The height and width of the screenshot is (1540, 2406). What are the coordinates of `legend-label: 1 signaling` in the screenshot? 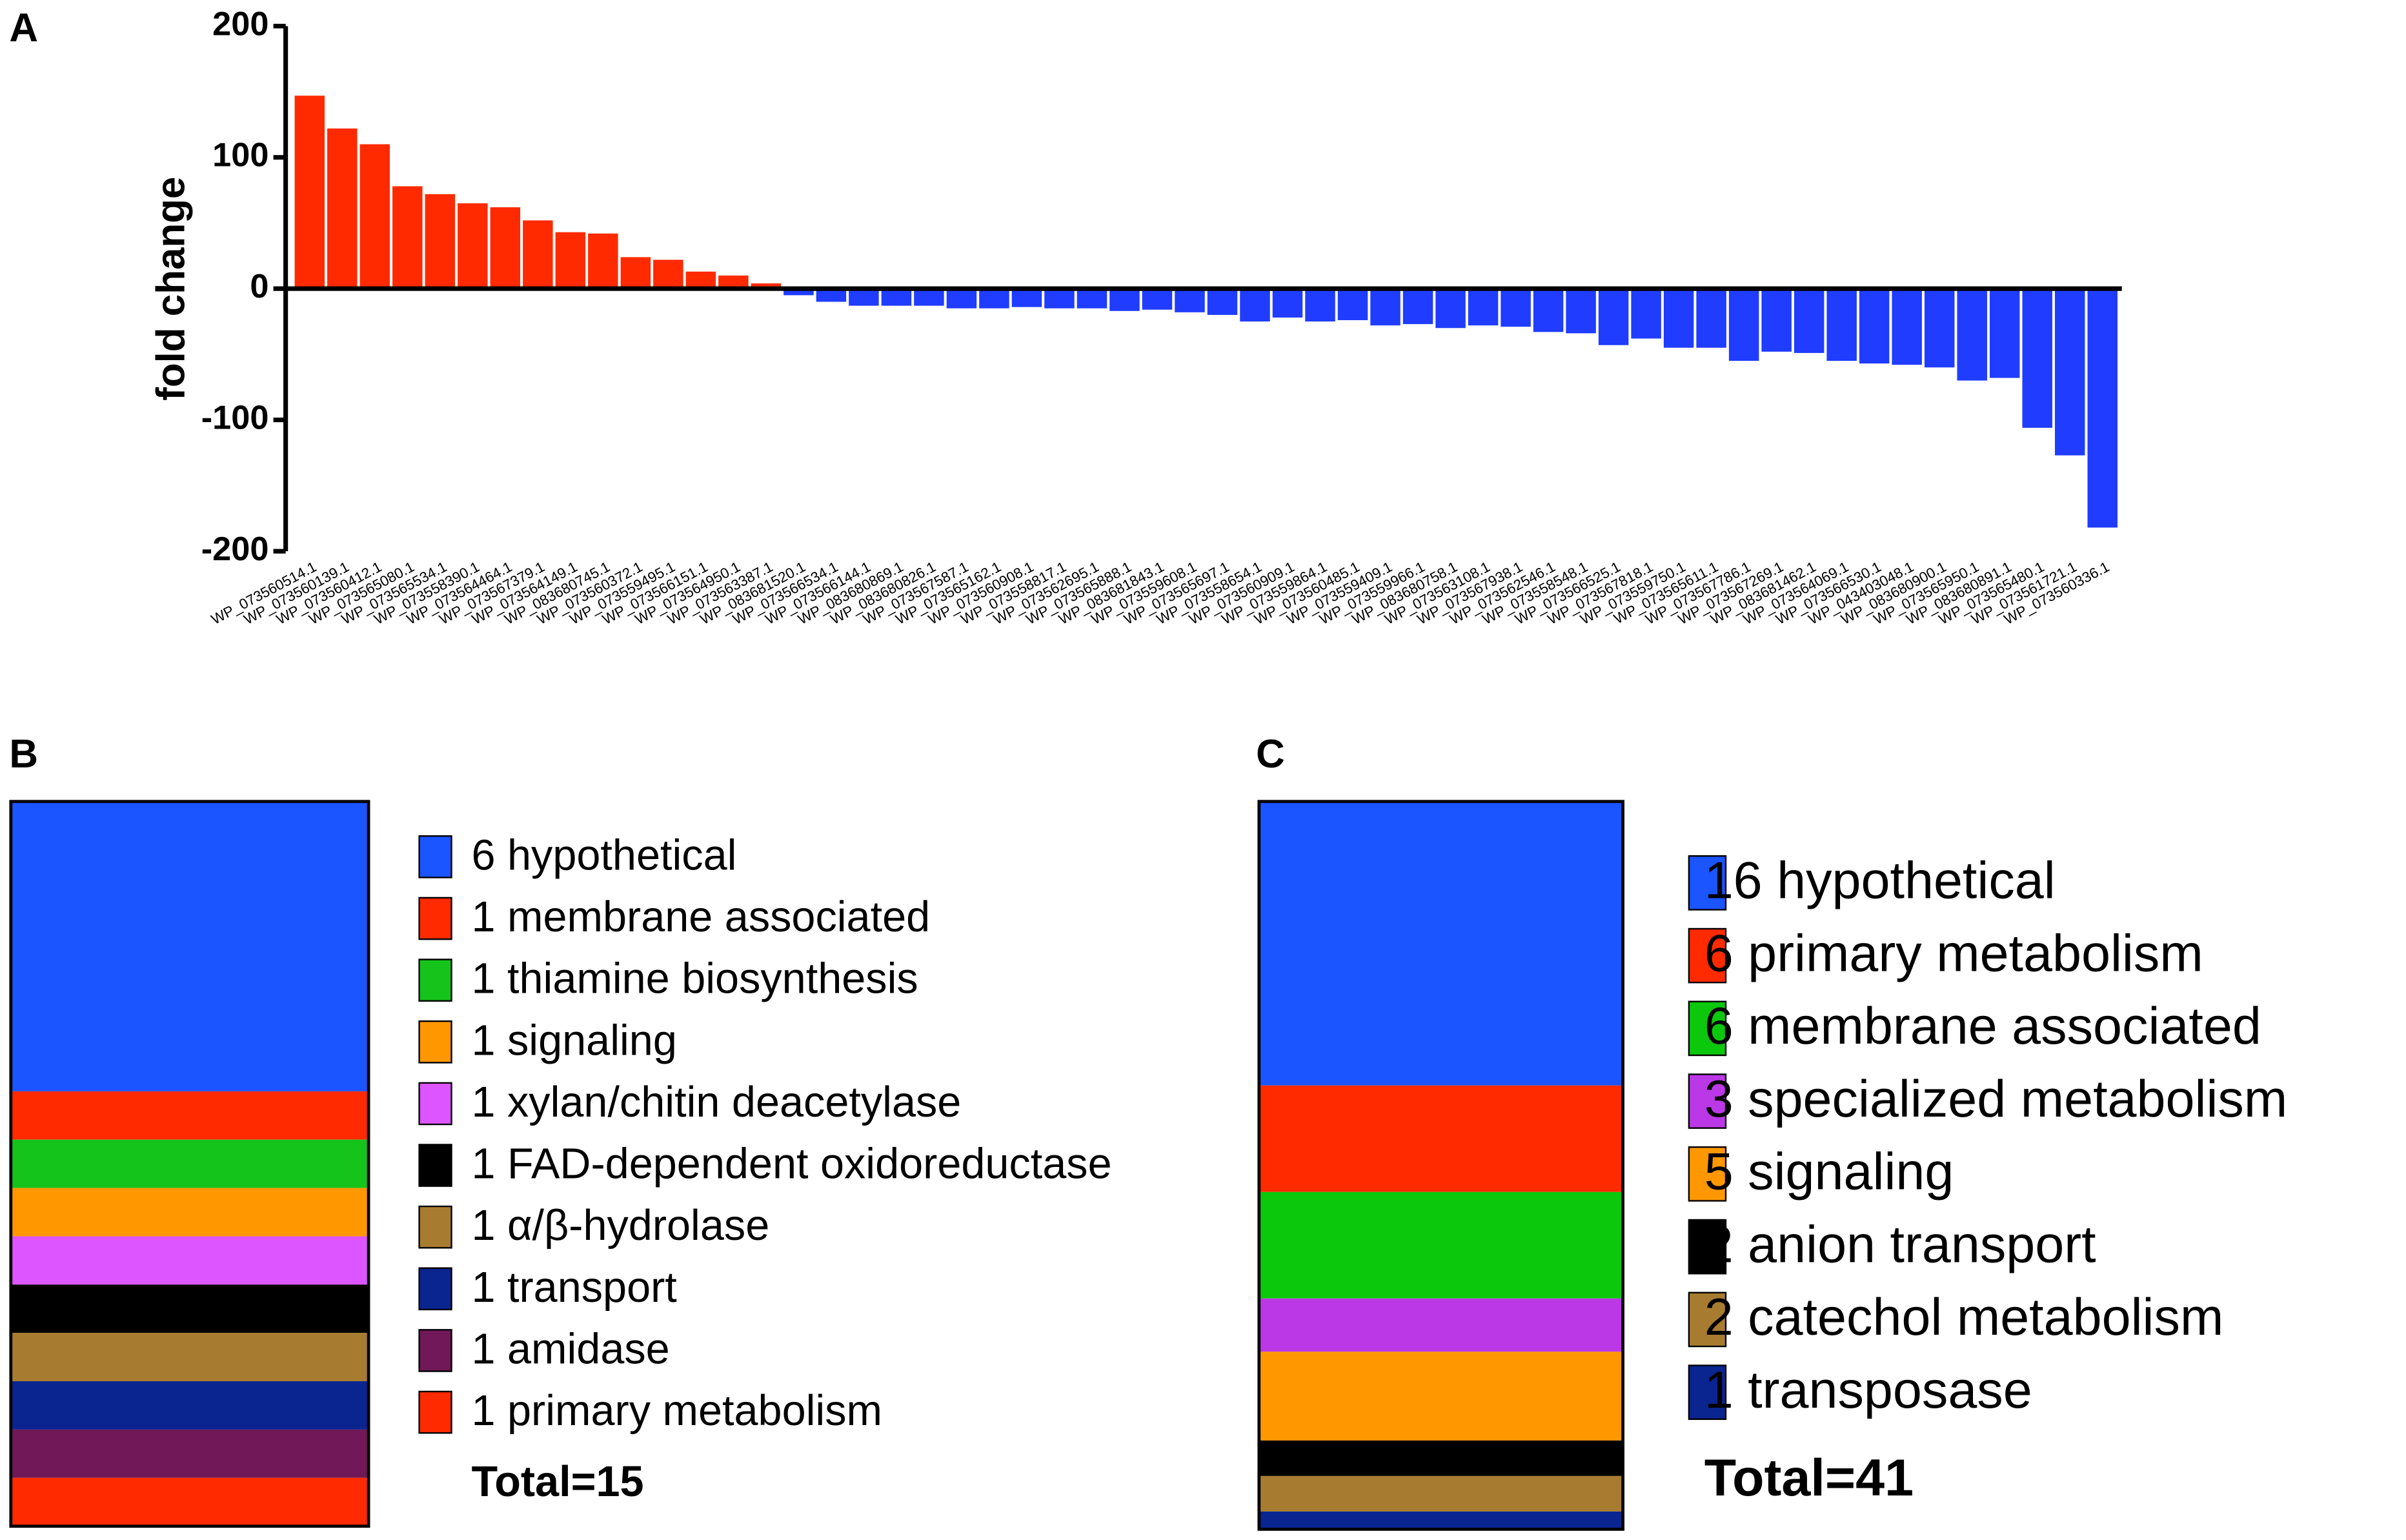 It's located at (573, 1040).